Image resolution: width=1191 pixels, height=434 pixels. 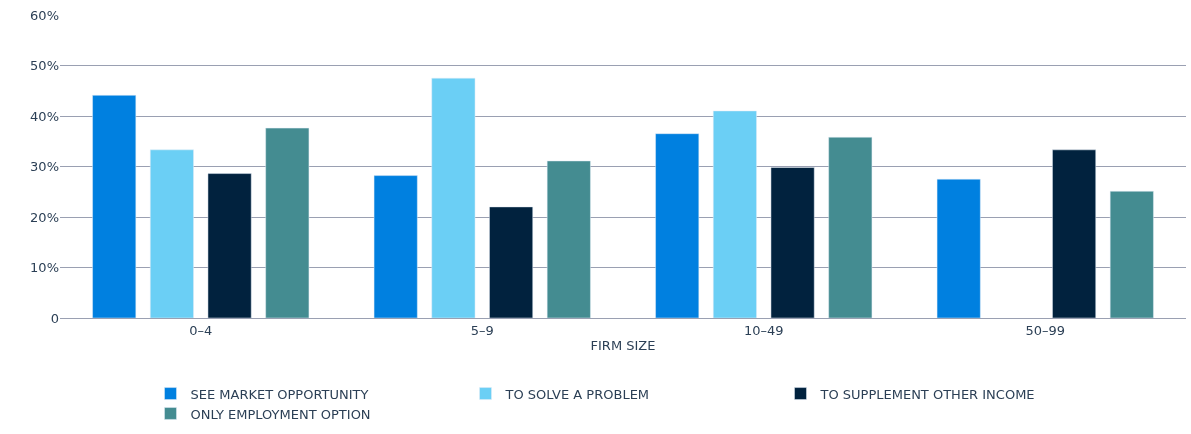 What do you see at coordinates (1045, 330) in the screenshot?
I see `x-tick-label: 50–99` at bounding box center [1045, 330].